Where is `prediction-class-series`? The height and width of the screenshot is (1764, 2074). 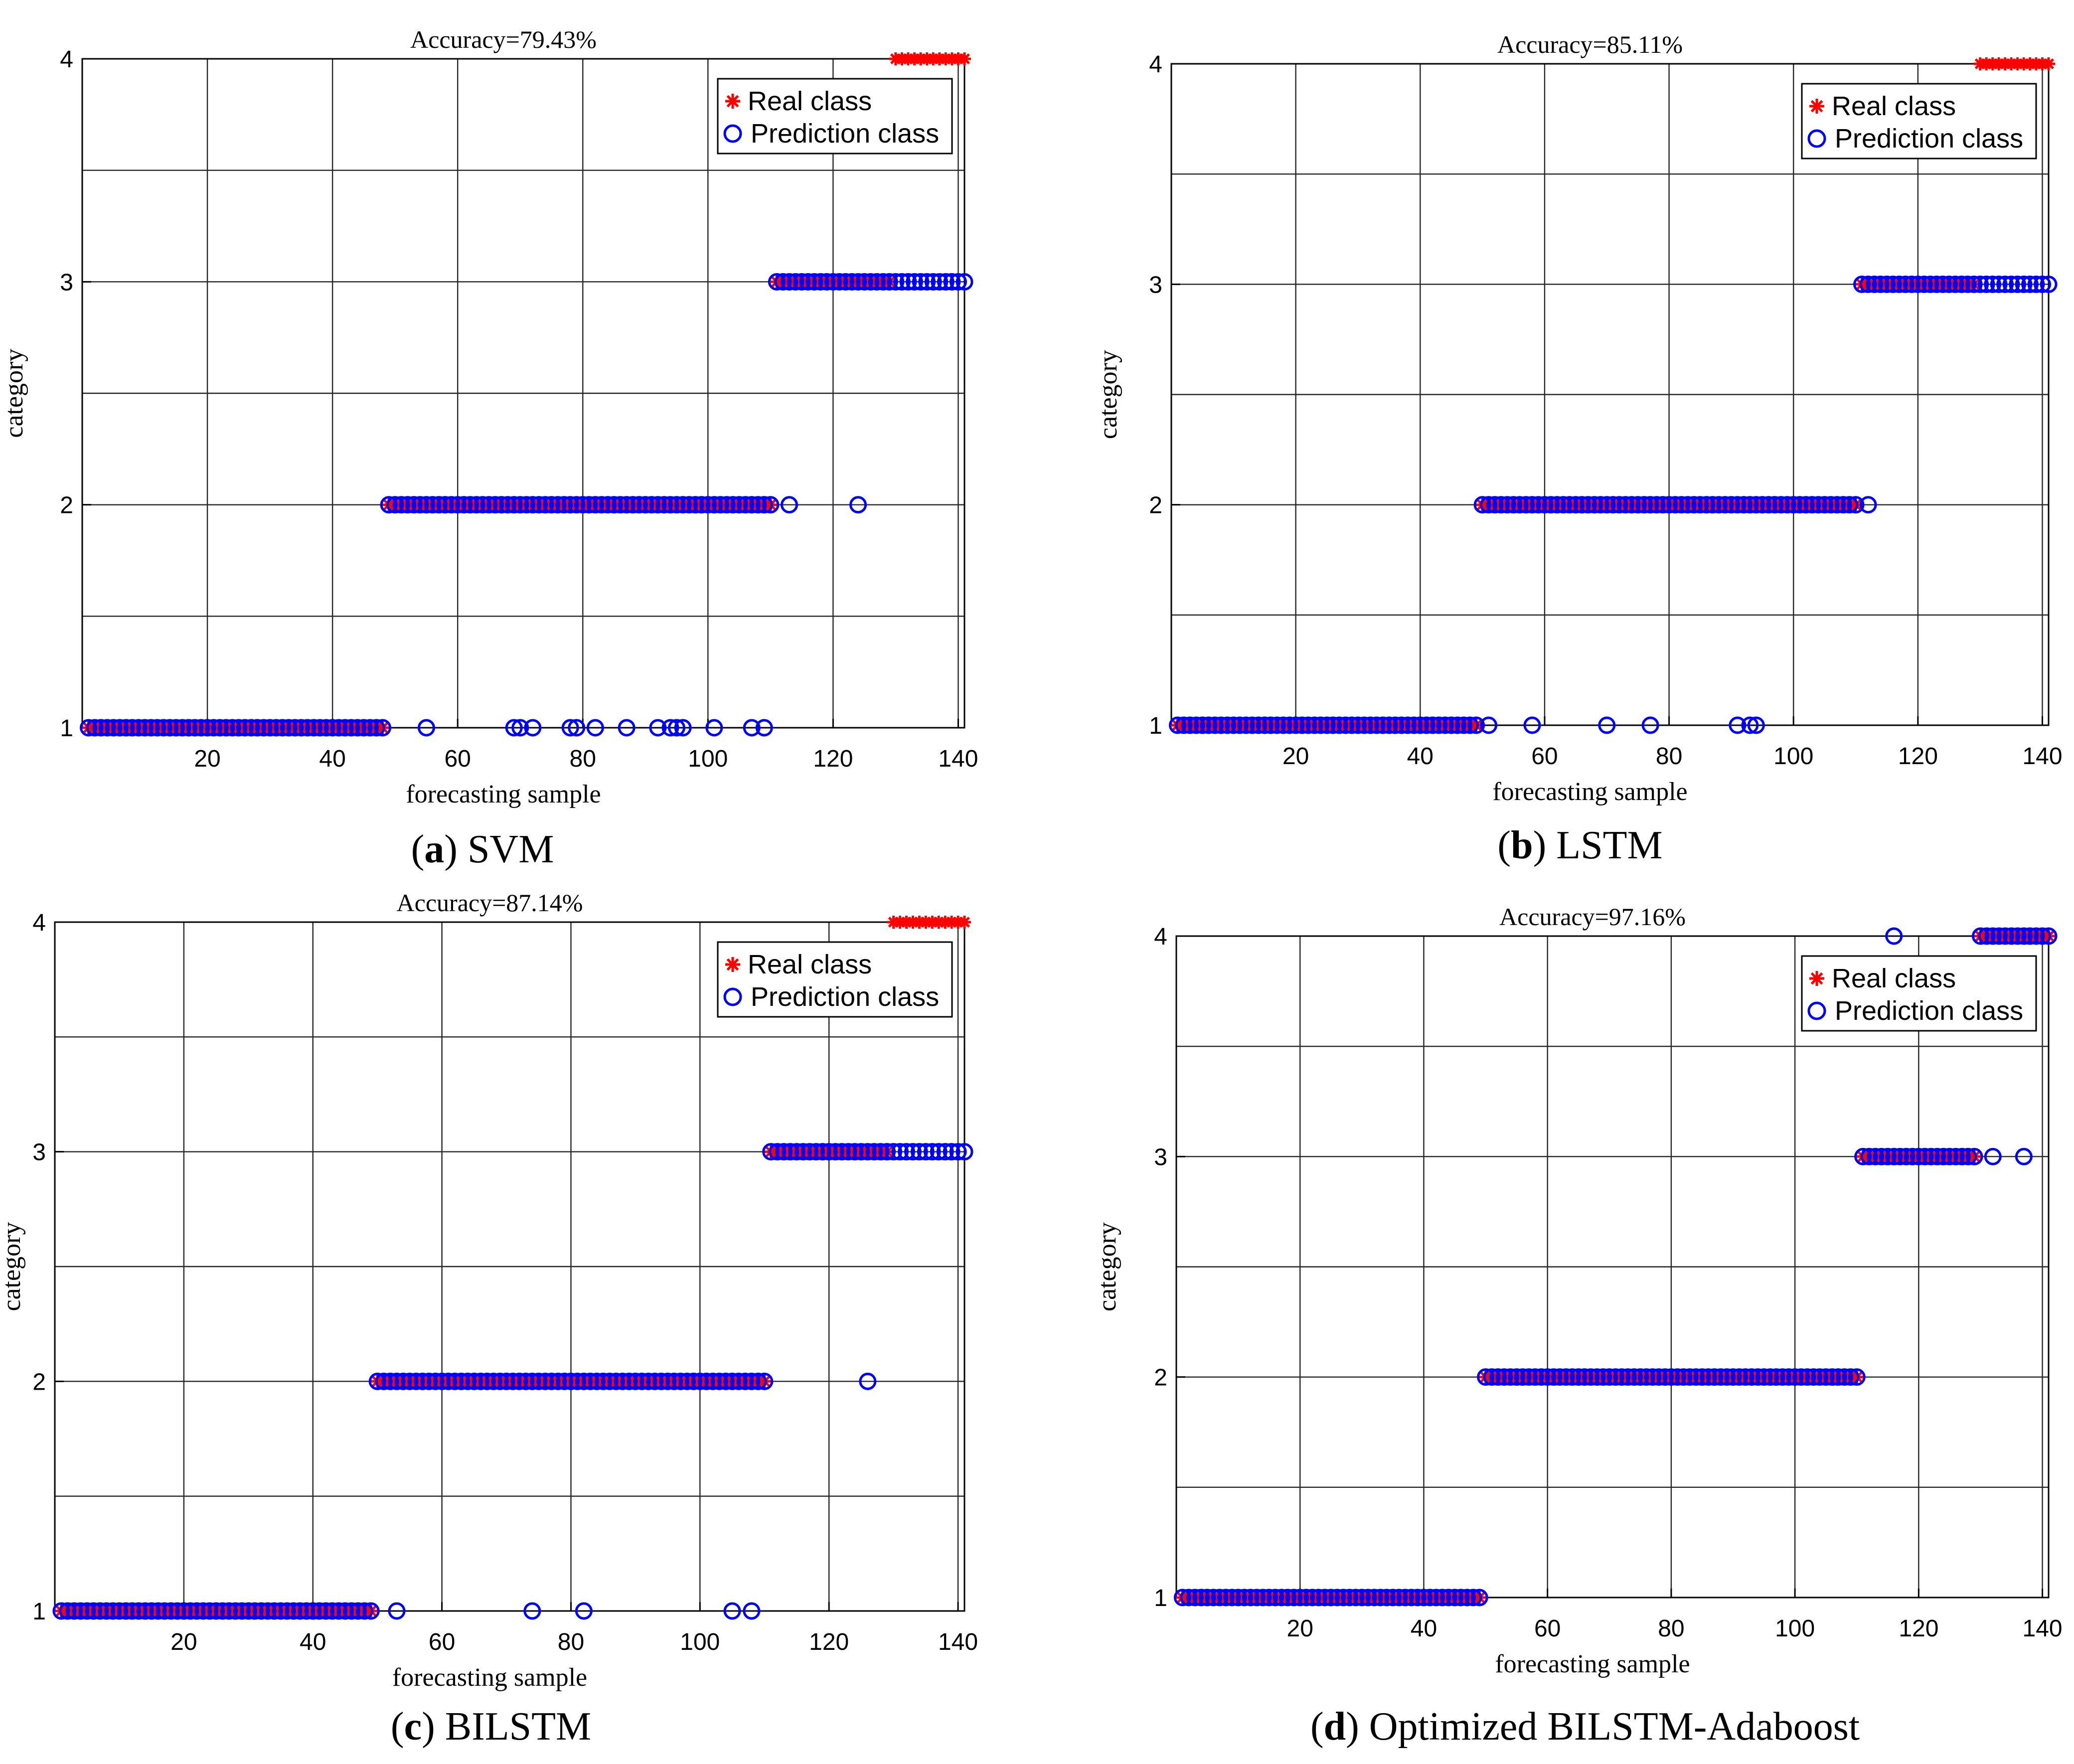
prediction-class-series is located at coordinates (1613, 504).